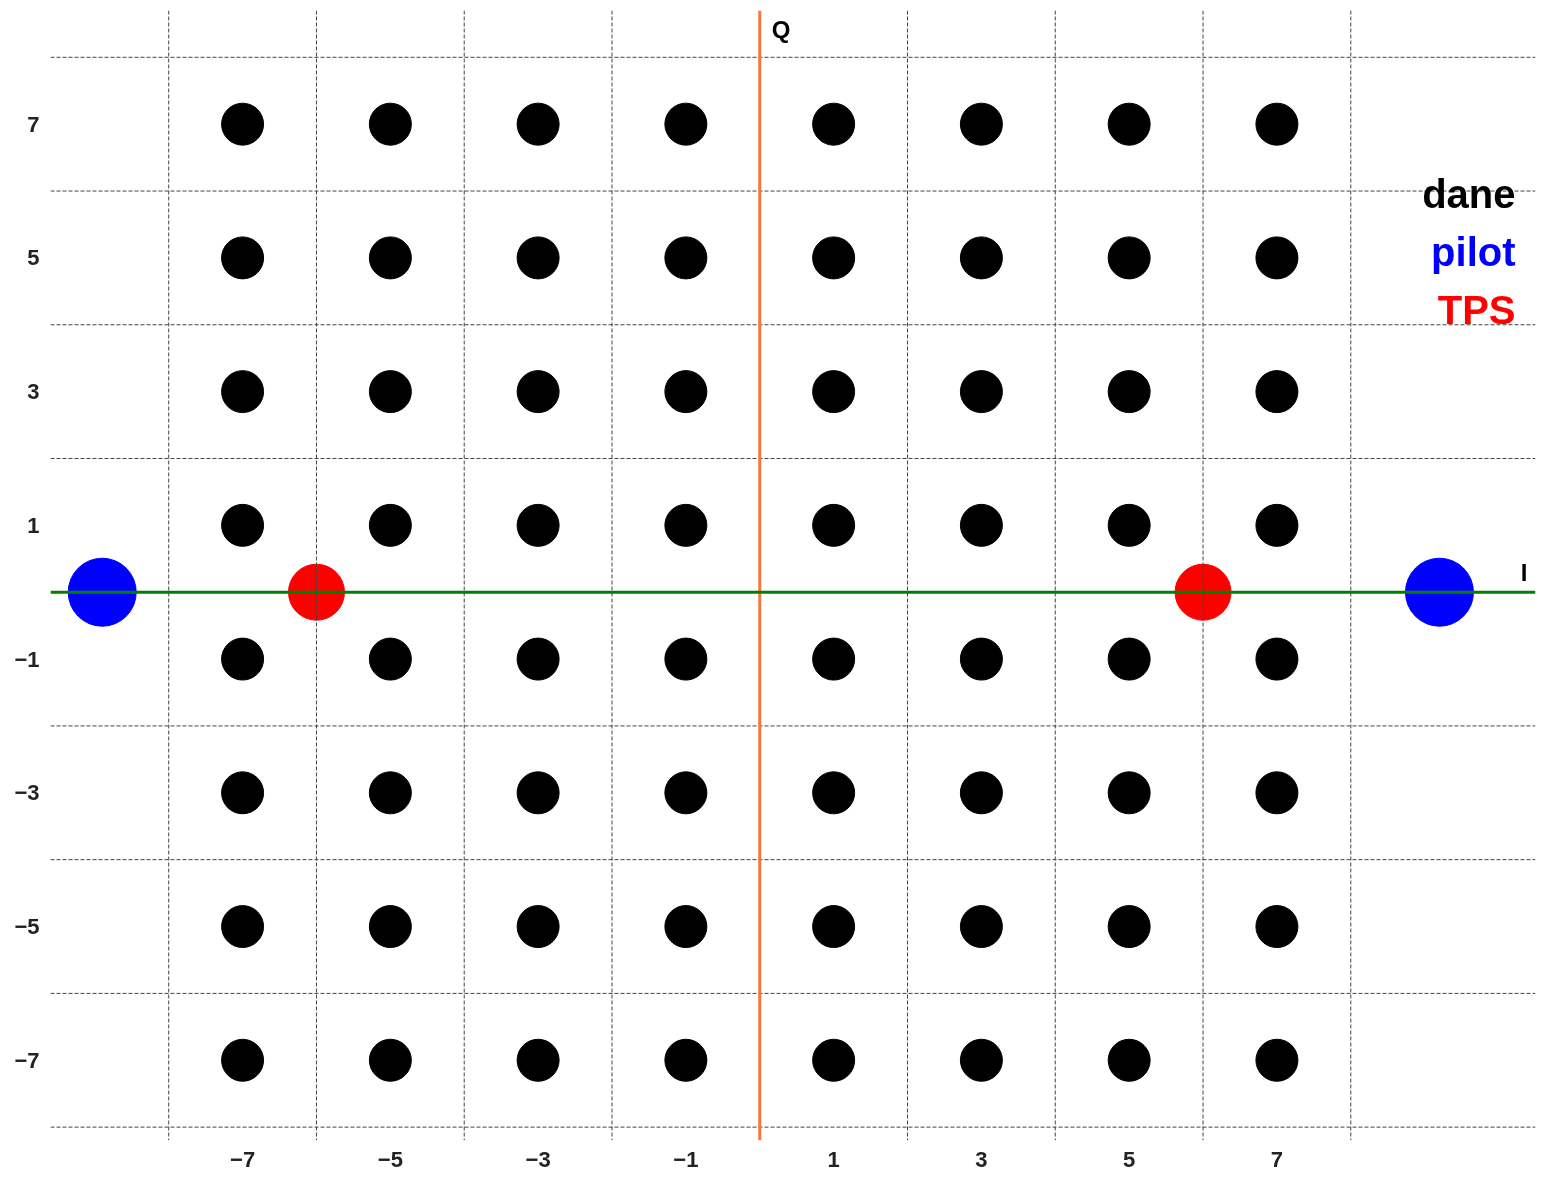 Image resolution: width=1549 pixels, height=1190 pixels. What do you see at coordinates (243, 1159) in the screenshot?
I see `x-tick-label: −7` at bounding box center [243, 1159].